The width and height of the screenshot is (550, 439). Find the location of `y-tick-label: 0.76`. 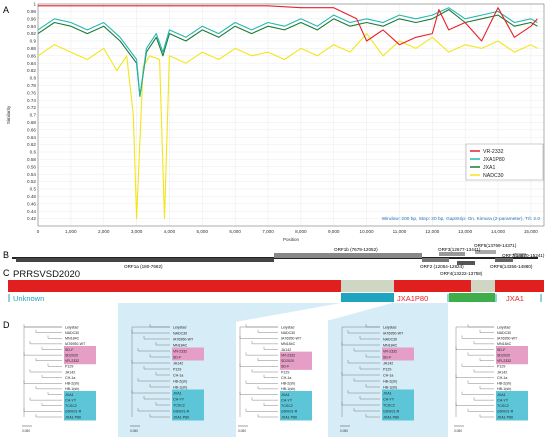

y-tick-label: 0.76 is located at coordinates (31, 92).